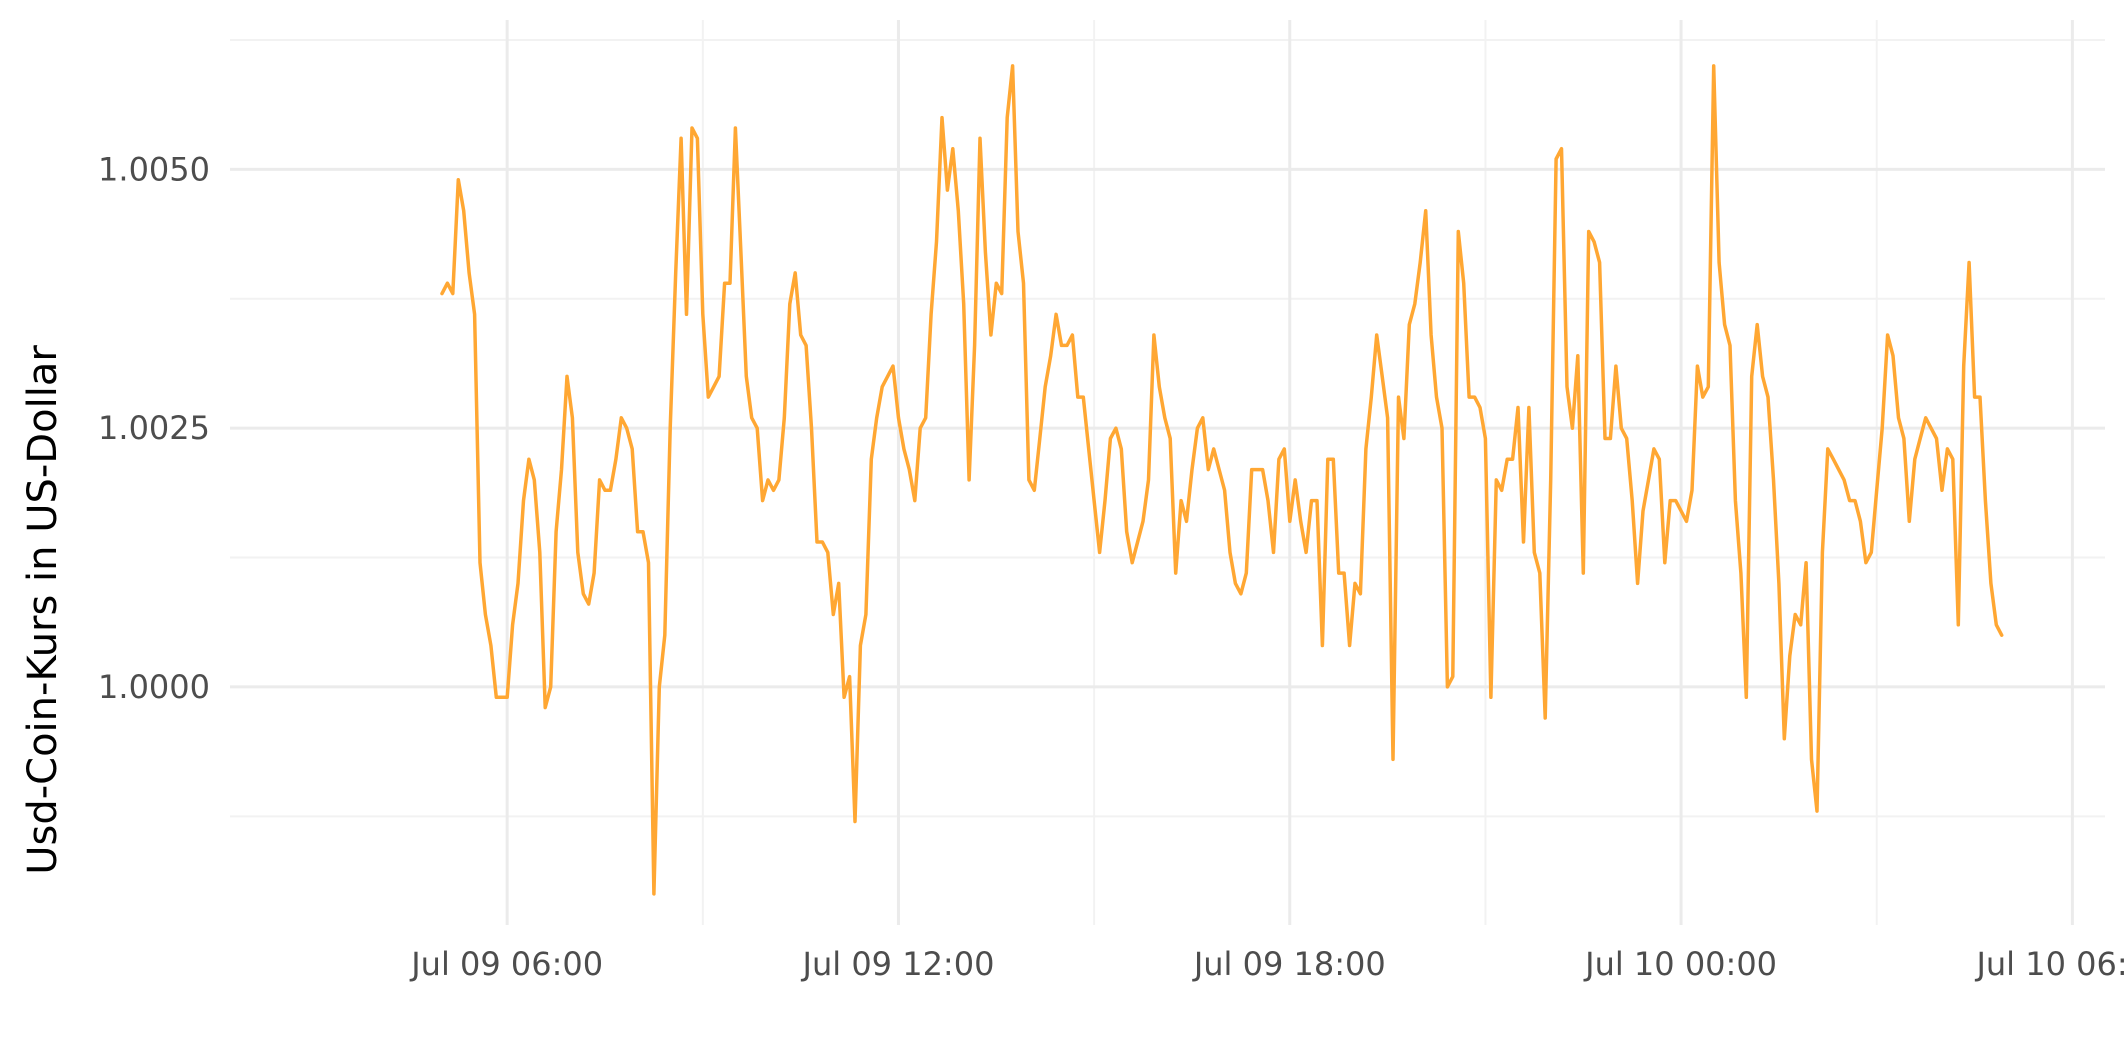  What do you see at coordinates (154, 169) in the screenshot?
I see `y-tick-label: 1.0050` at bounding box center [154, 169].